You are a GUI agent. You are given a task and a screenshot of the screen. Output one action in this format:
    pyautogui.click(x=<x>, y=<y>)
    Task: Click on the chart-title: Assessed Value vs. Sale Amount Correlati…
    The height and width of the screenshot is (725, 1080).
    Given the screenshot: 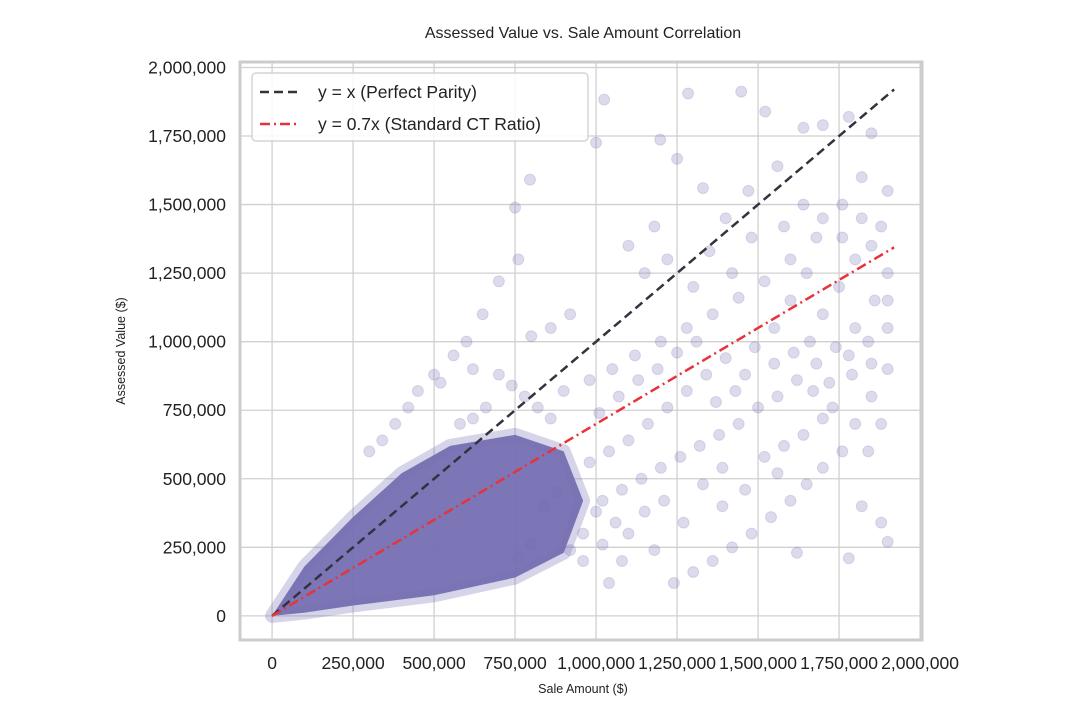 What is the action you would take?
    pyautogui.click(x=583, y=33)
    